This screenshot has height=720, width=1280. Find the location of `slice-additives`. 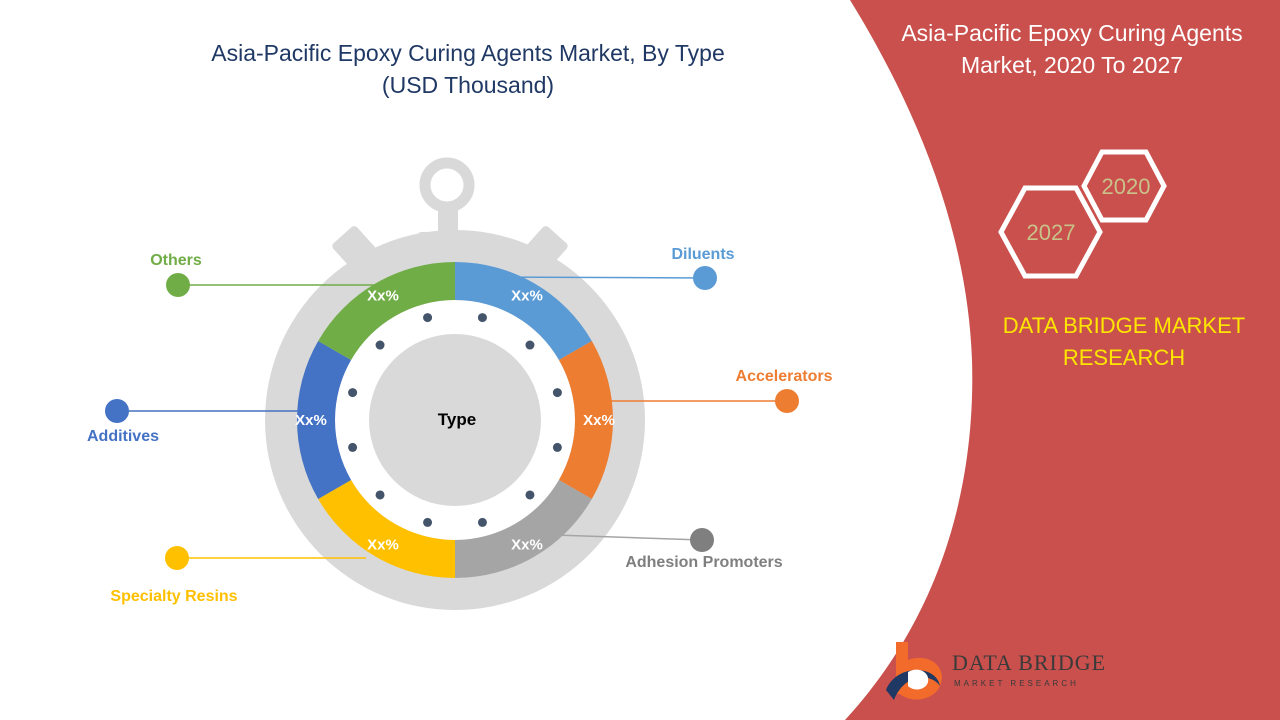

slice-additives is located at coordinates (324, 420).